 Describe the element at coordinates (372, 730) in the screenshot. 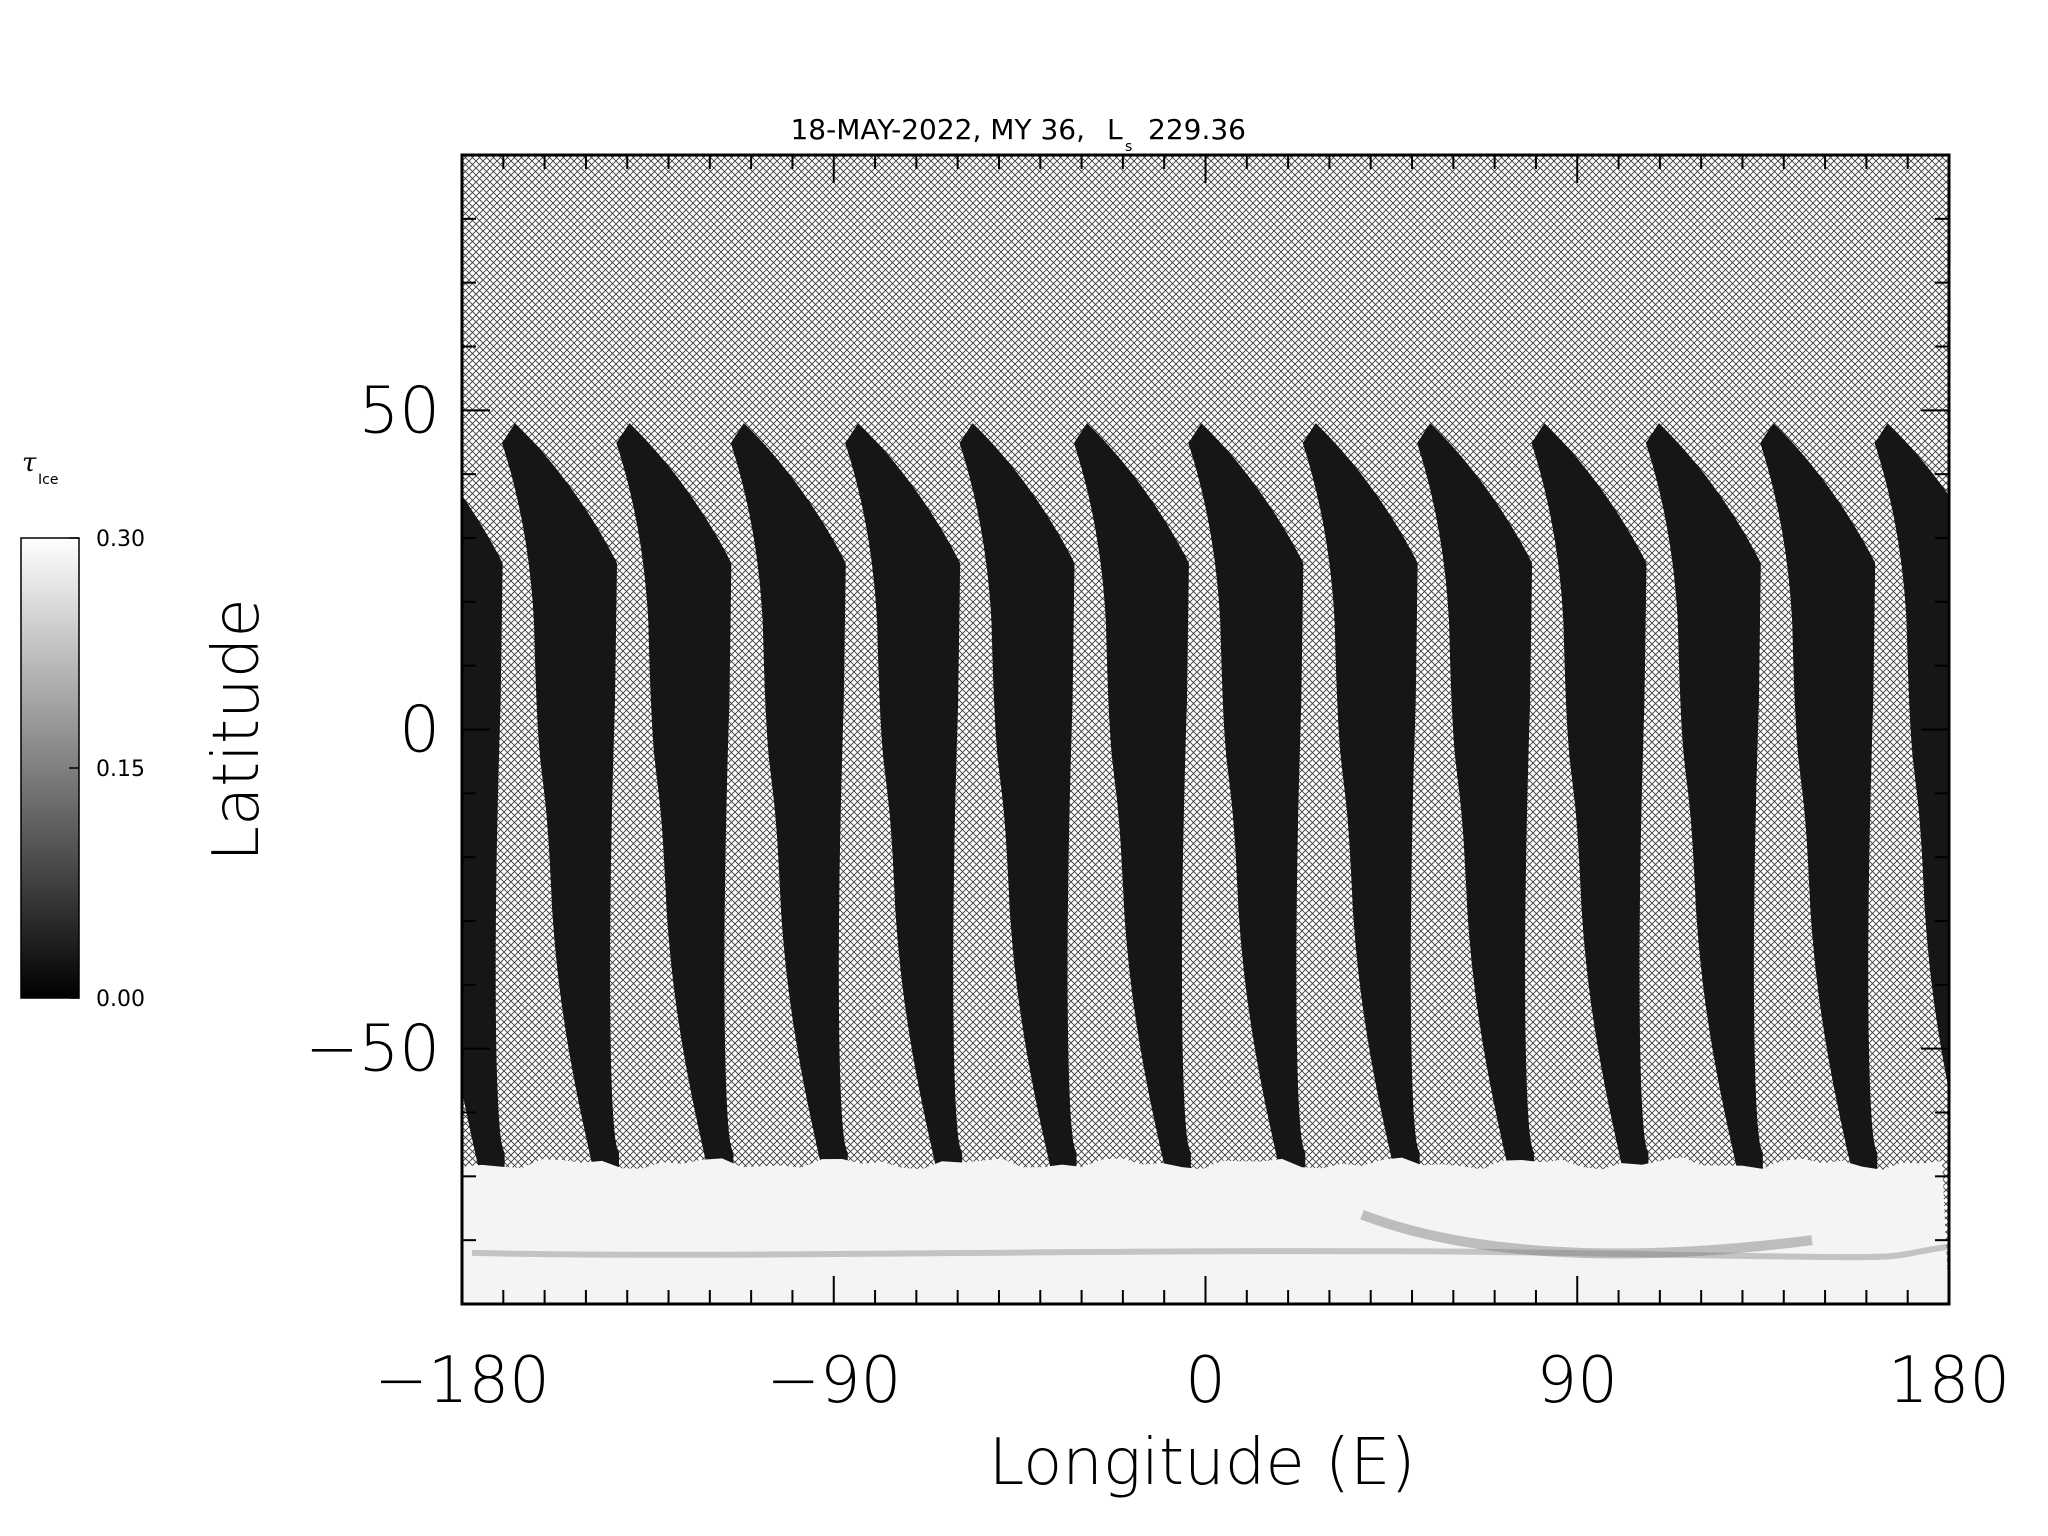

I see `y-tick-labels: −50 0 50` at that location.